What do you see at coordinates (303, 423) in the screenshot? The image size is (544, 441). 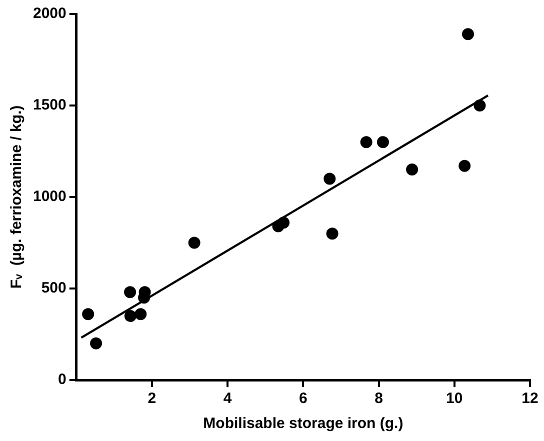 I see `x-axis-title: Mobilisable storage iron (g.)` at bounding box center [303, 423].